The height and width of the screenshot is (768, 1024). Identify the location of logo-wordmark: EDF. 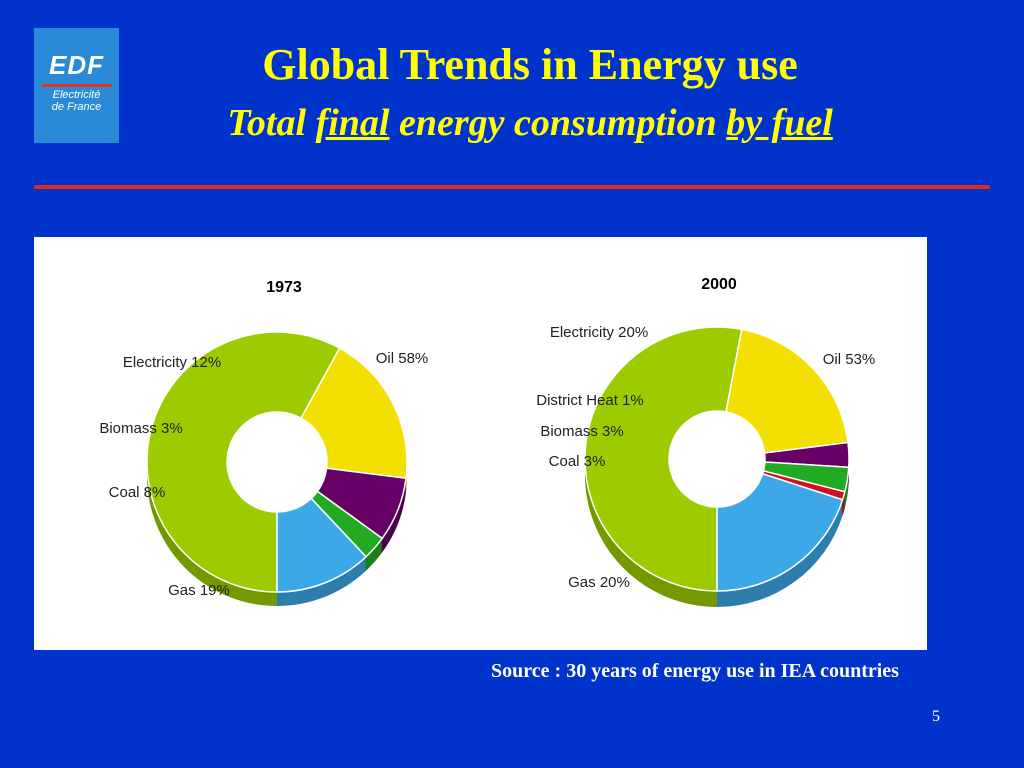
(76, 65).